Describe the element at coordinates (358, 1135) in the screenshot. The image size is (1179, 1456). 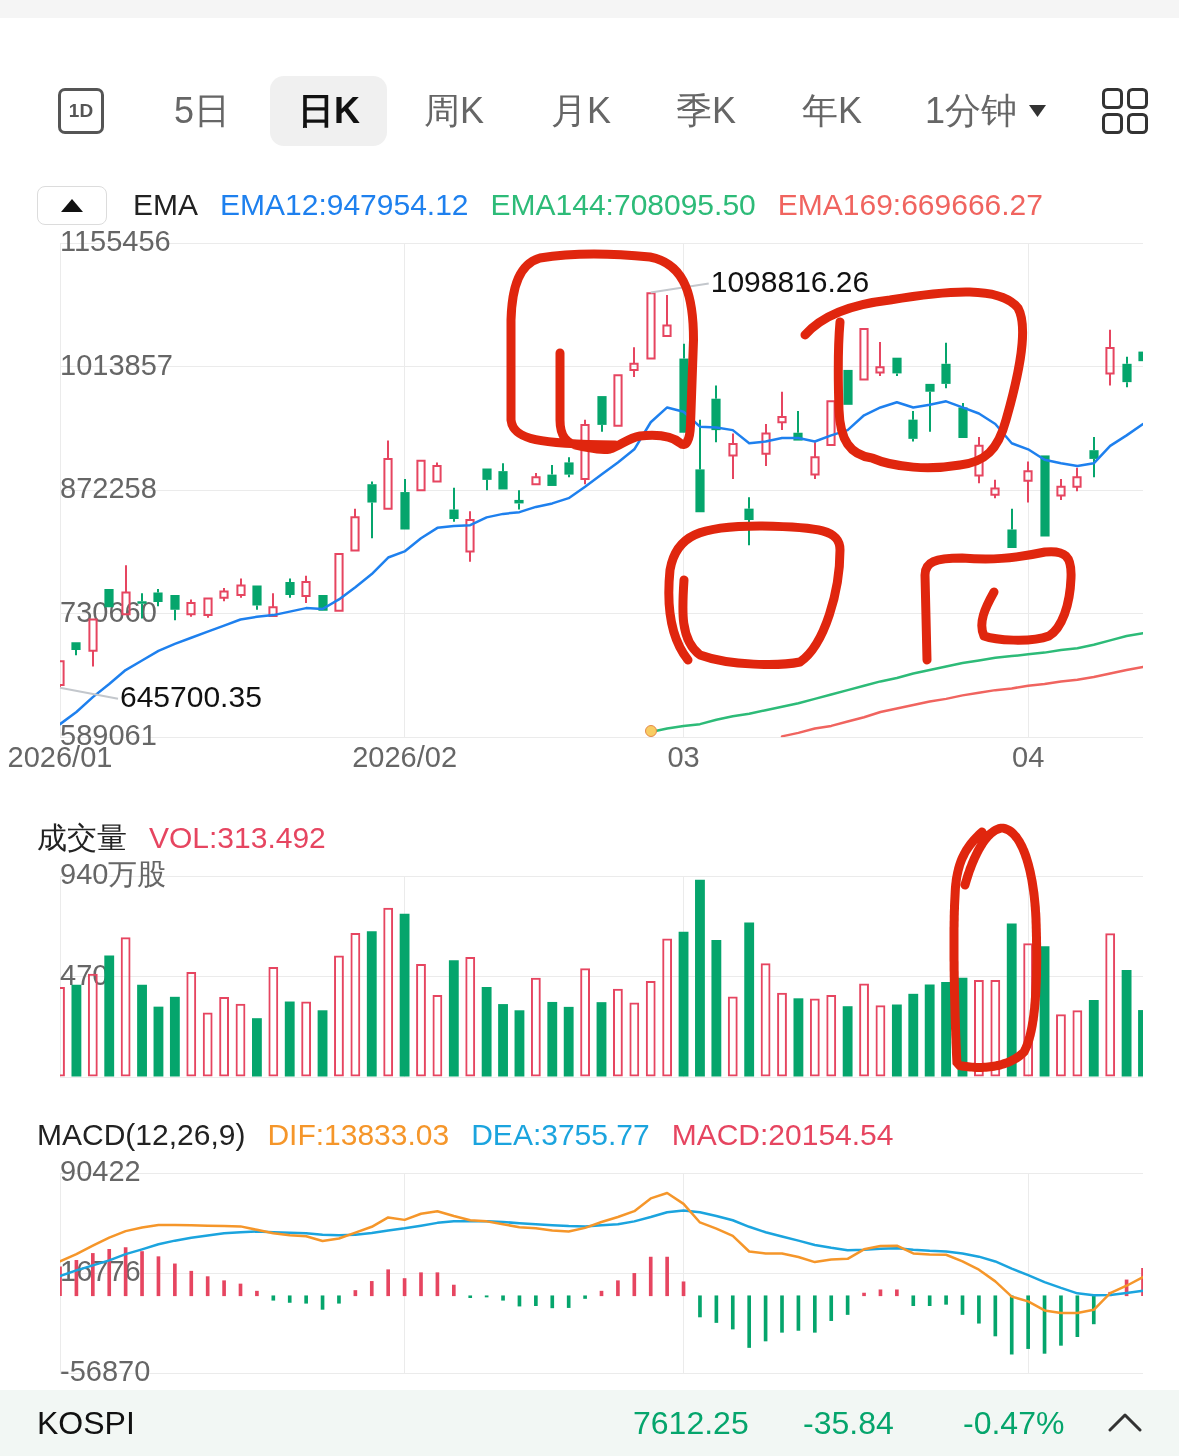
I see `text: DIF:13833.03` at that location.